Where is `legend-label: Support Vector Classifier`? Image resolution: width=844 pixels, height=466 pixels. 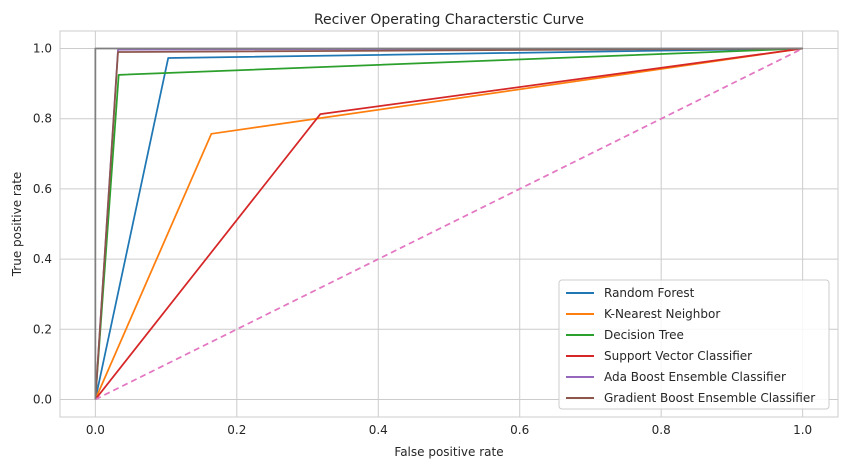
legend-label: Support Vector Classifier is located at coordinates (678, 356).